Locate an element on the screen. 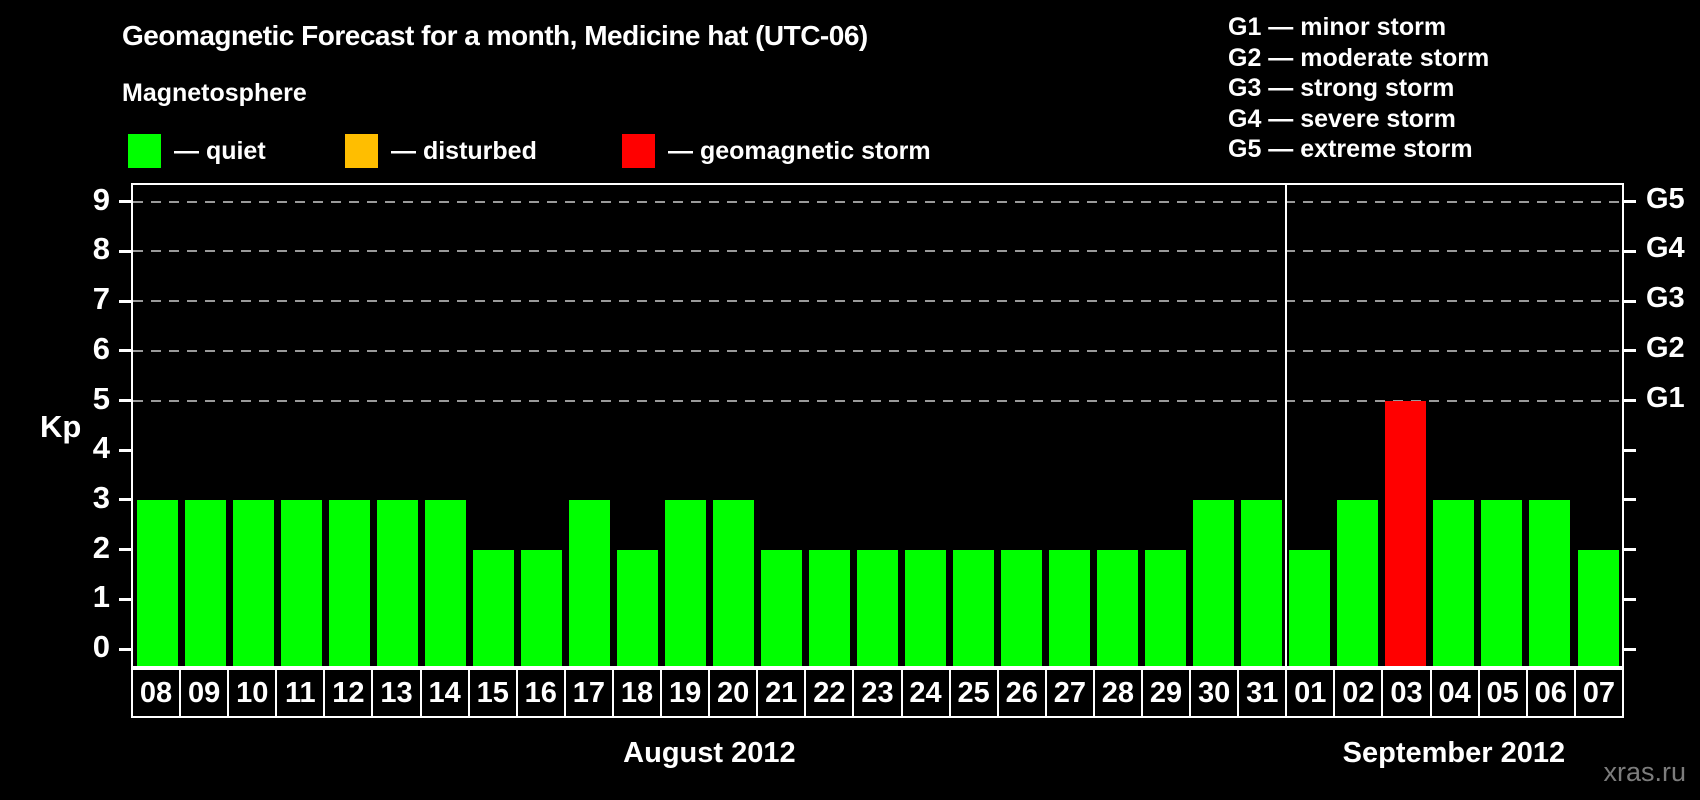 The width and height of the screenshot is (1700, 800). day-label-15: 15 is located at coordinates (494, 693).